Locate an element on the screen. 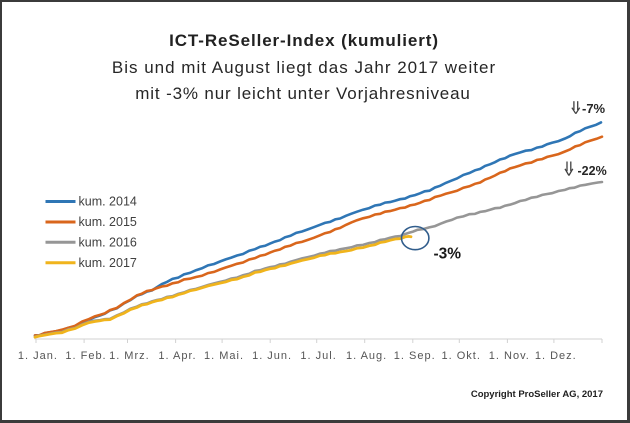 This screenshot has height=423, width=630. svg-text: -7% is located at coordinates (594, 108).